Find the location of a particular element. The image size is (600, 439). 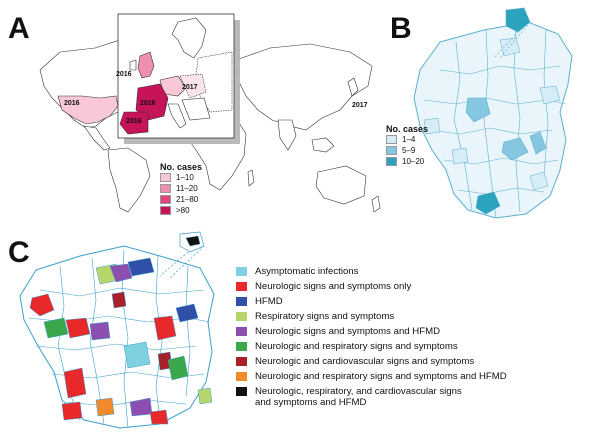

world-legend-title: No. cases is located at coordinates (181, 167).